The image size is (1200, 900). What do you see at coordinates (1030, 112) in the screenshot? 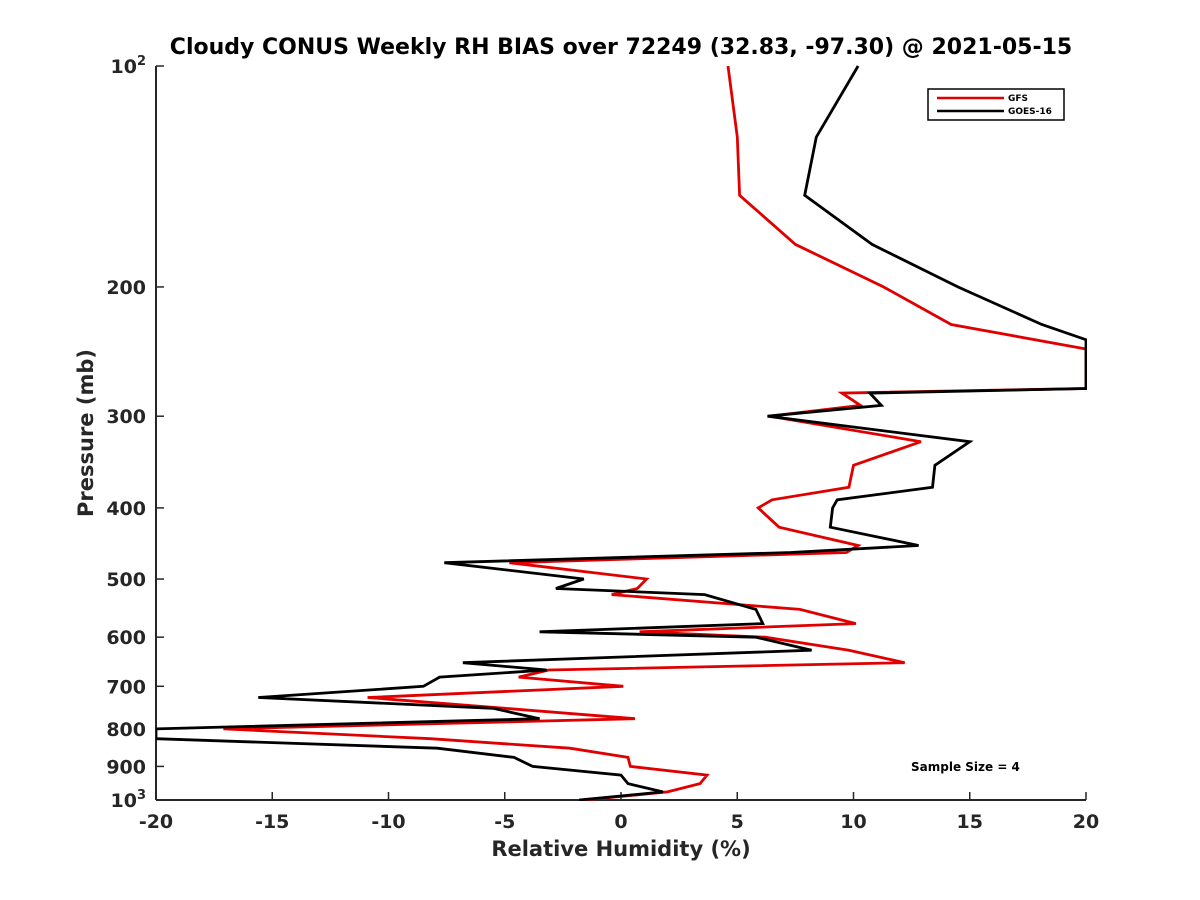
I see `legend-label-goes16: GOES-16` at bounding box center [1030, 112].